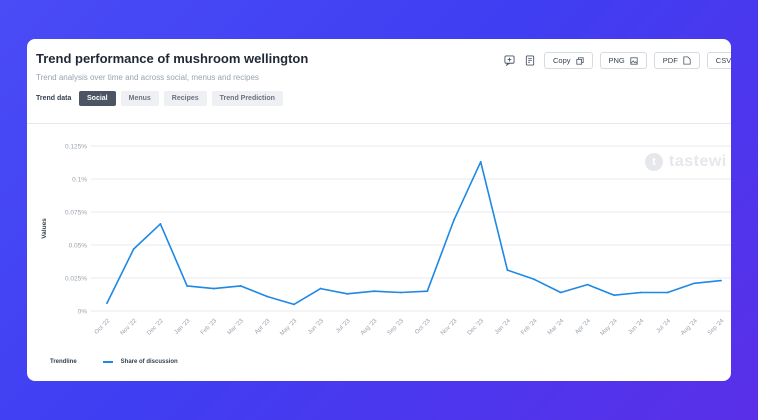 This screenshot has width=758, height=420. I want to click on tab-social: Social, so click(97, 98).